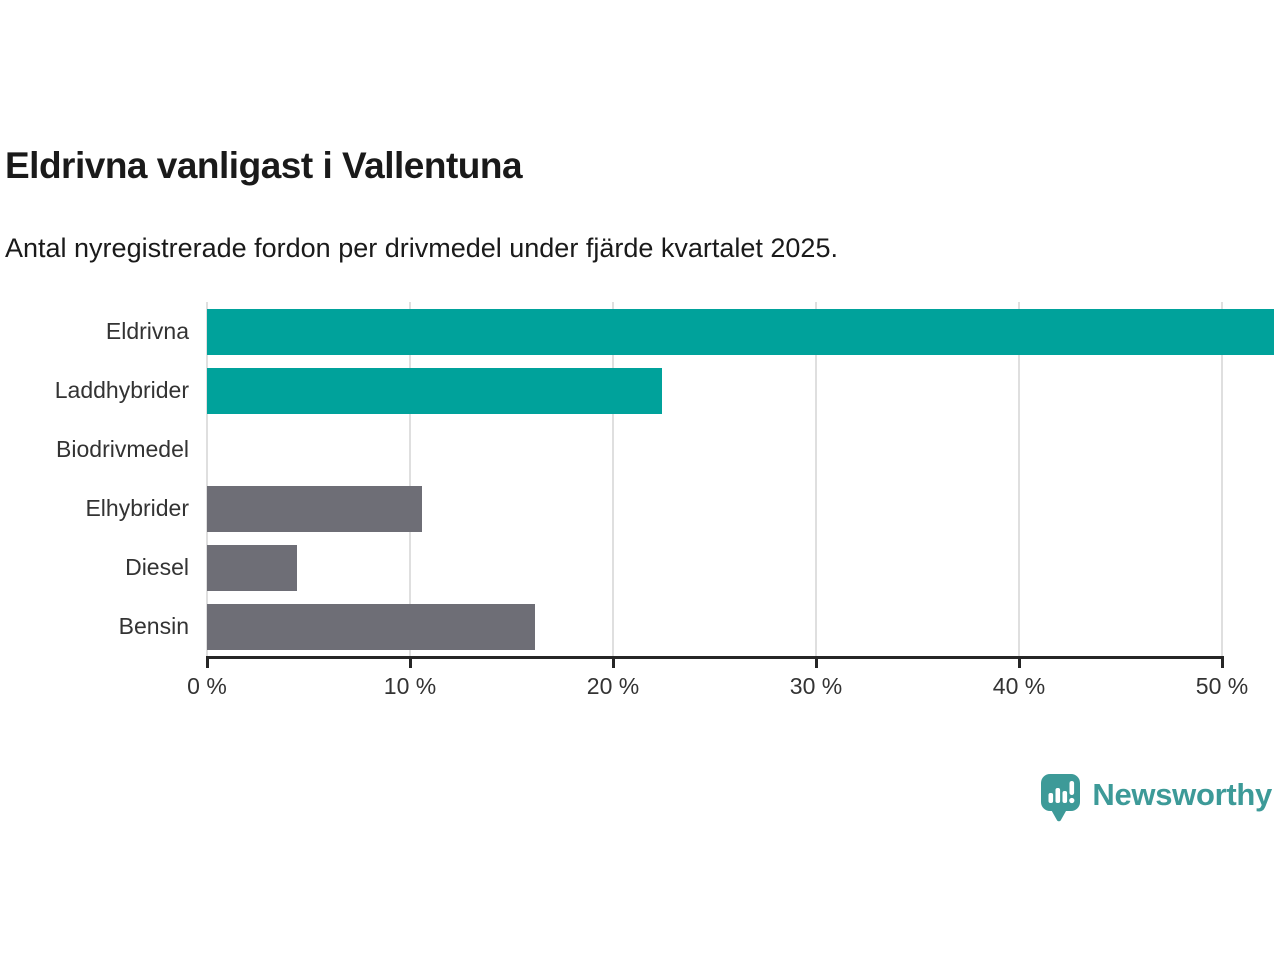 This screenshot has width=1280, height=960. What do you see at coordinates (121, 390) in the screenshot?
I see `category-label: Laddhybrider` at bounding box center [121, 390].